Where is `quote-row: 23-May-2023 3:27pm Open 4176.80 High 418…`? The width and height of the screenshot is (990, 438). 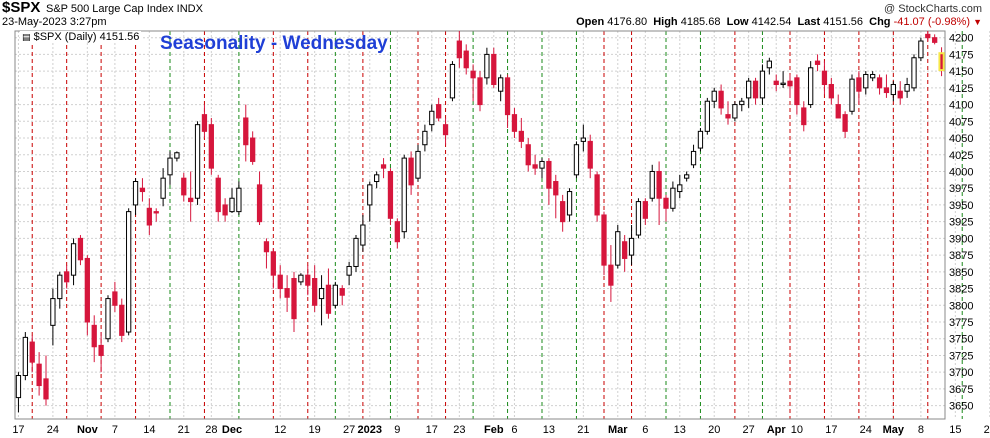
quote-row: 23-May-2023 3:27pm Open 4176.80 High 418… is located at coordinates (495, 23).